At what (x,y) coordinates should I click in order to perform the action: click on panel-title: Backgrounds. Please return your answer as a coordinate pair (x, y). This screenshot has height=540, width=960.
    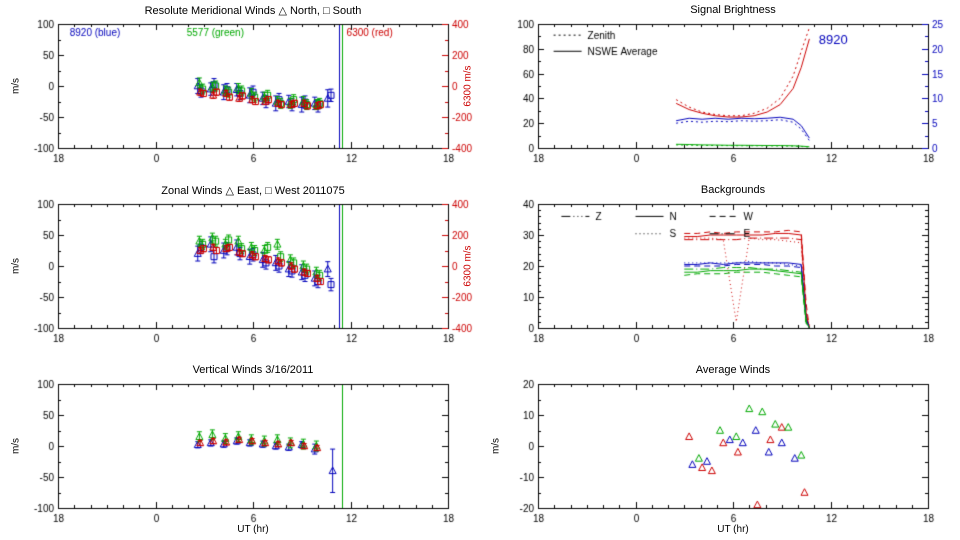
    Looking at the image, I should click on (733, 190).